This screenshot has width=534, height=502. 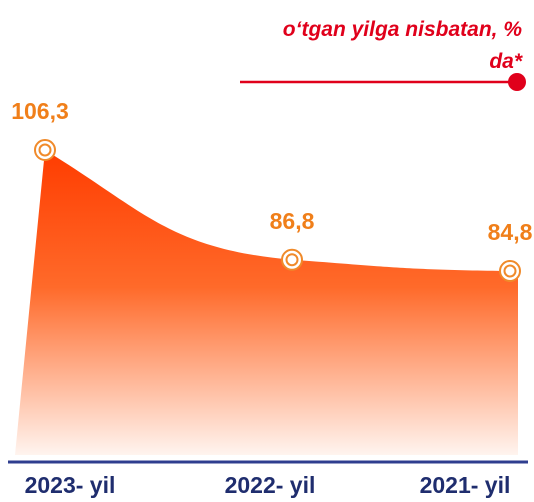 What do you see at coordinates (40, 111) in the screenshot?
I see `value-label: 106,3` at bounding box center [40, 111].